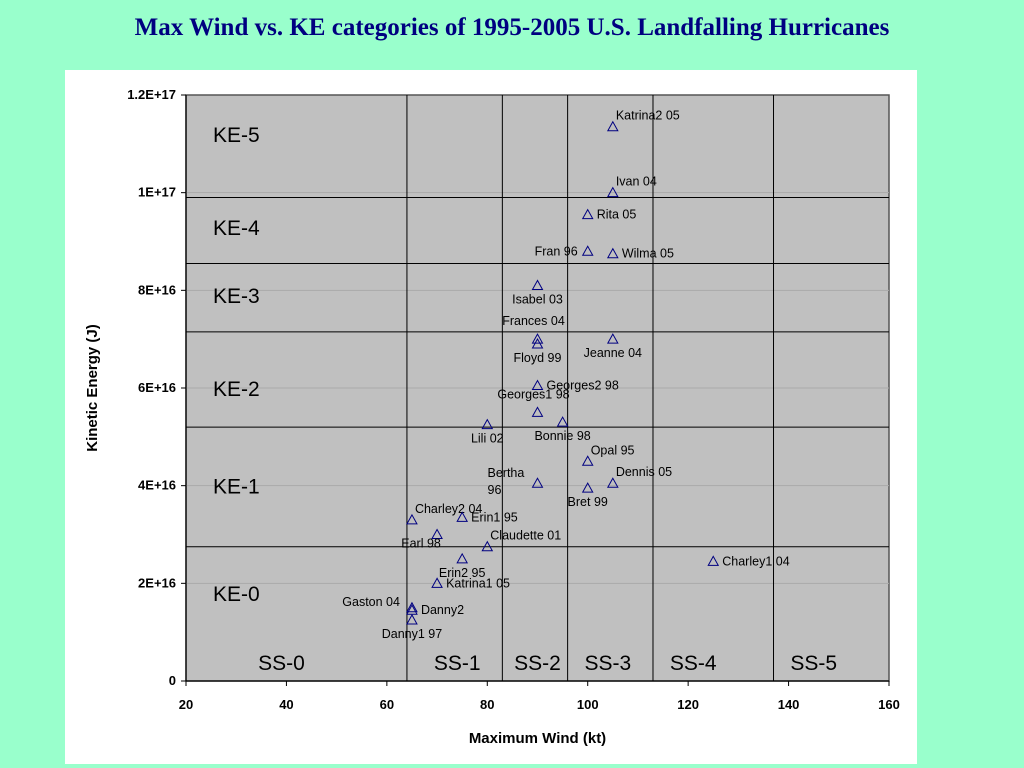 The height and width of the screenshot is (768, 1024). I want to click on data-point-label: Frances 04, so click(533, 321).